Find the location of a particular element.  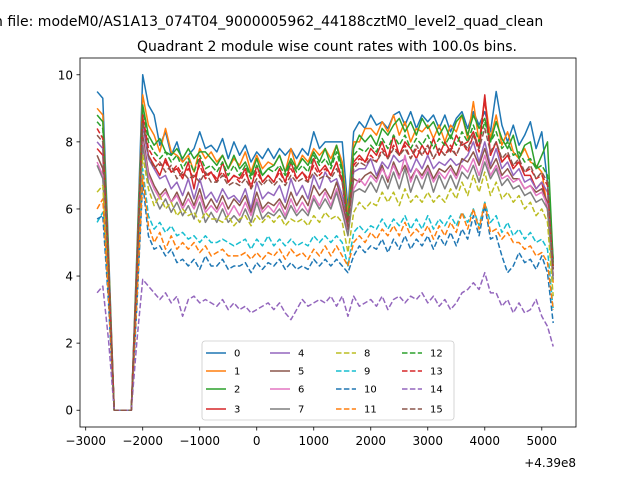

x-tick-label: −1000 is located at coordinates (199, 441).